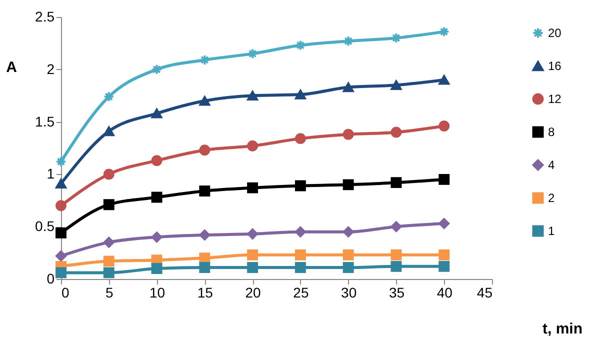  I want to click on legend-label: 2, so click(551, 198).